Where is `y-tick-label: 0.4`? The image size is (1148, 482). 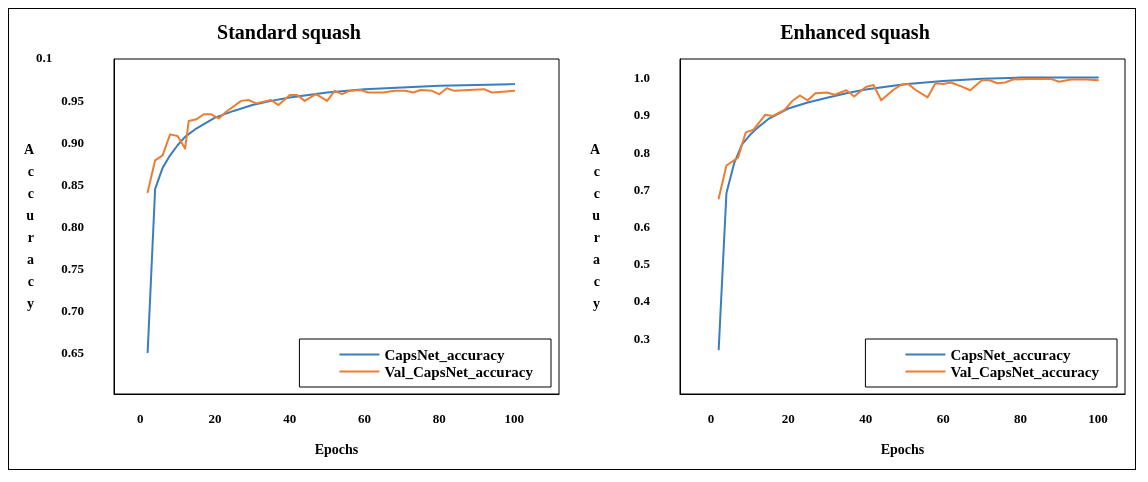 y-tick-label: 0.4 is located at coordinates (642, 301).